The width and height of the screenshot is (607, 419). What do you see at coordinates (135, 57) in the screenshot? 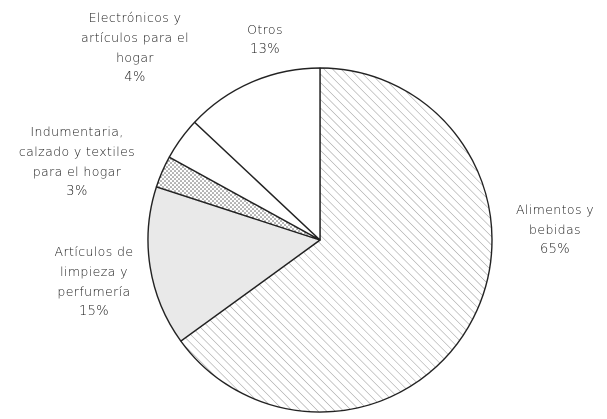
I see `slice-label-line: hogar` at bounding box center [135, 57].